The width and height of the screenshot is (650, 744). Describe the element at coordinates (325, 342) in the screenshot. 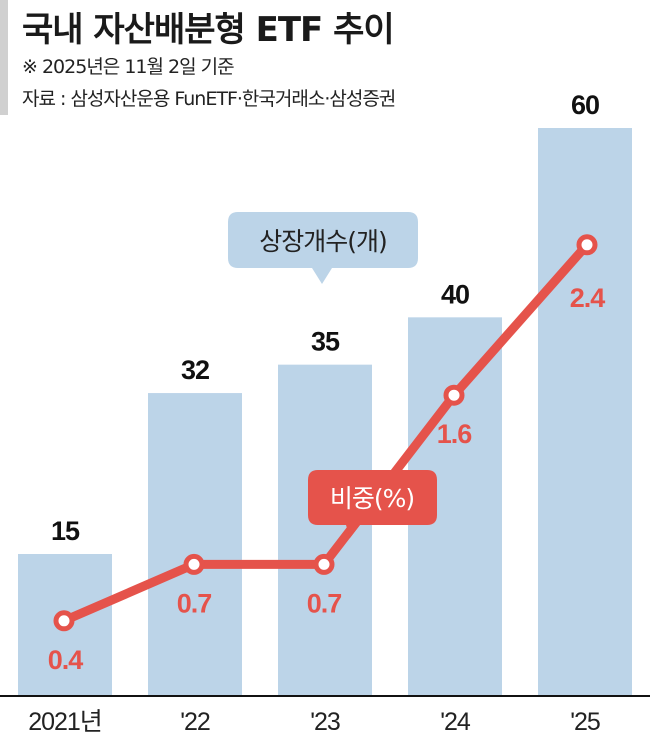

I see `bar-value-label-2: 35` at that location.